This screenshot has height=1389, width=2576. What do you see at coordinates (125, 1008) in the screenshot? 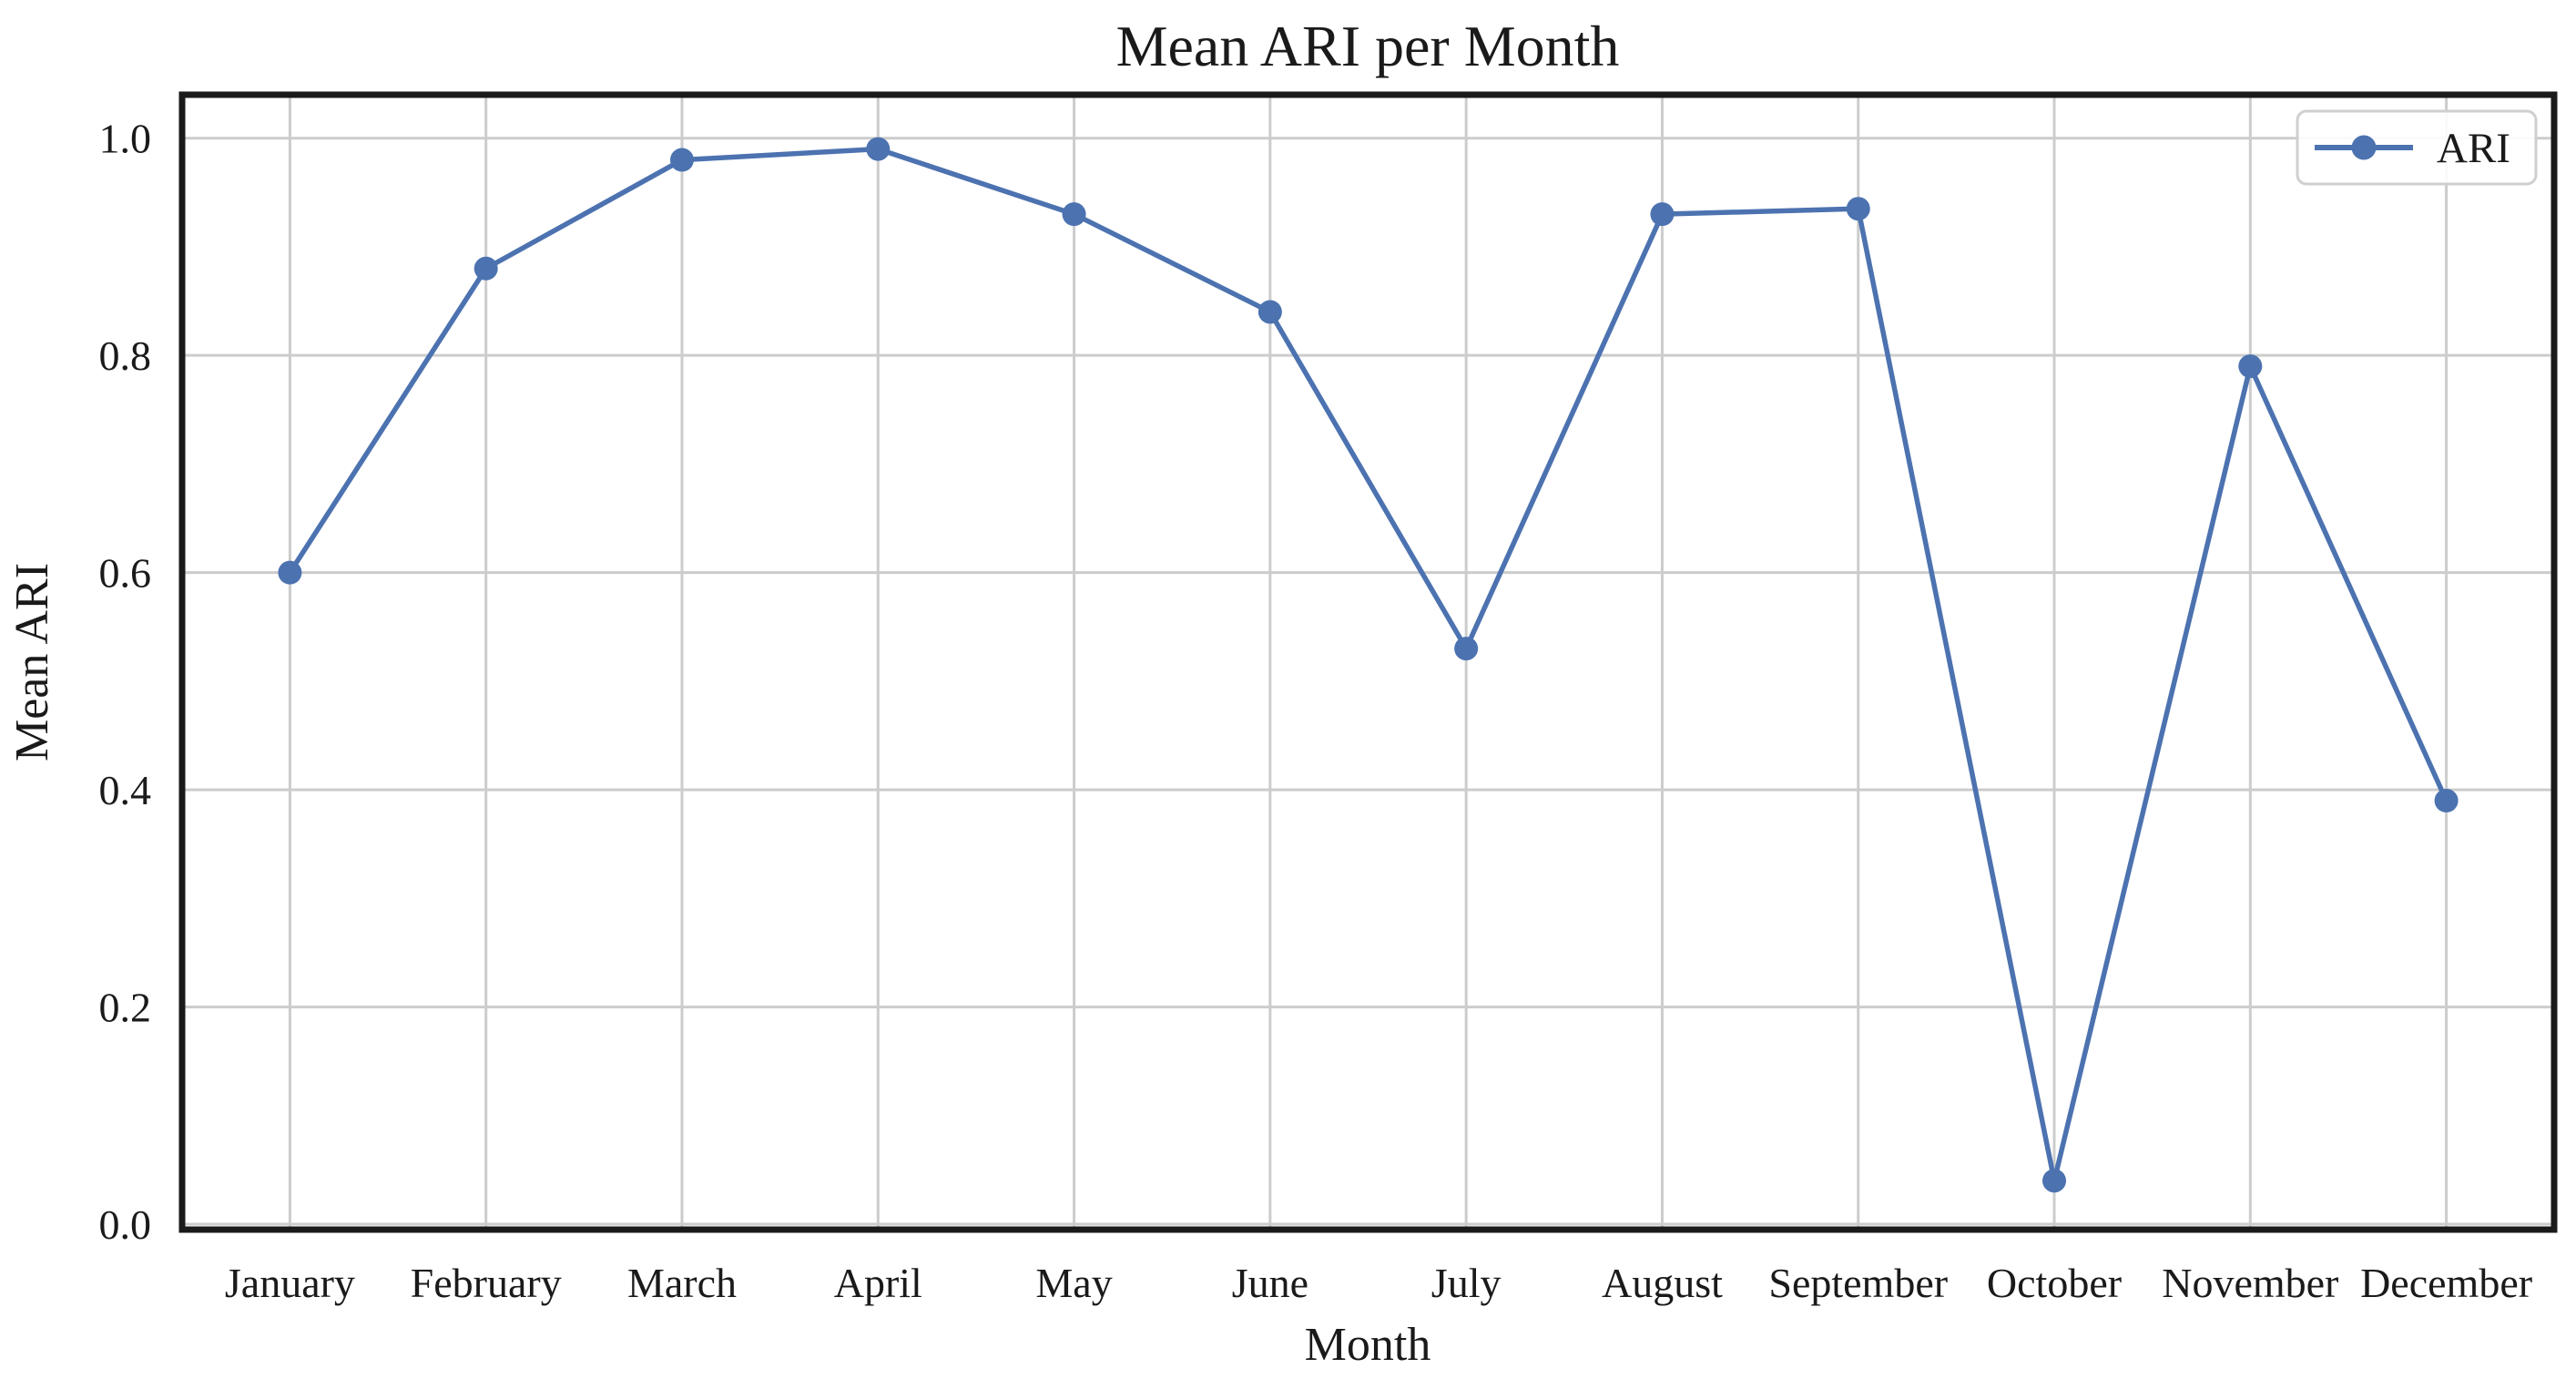
I see `y-tick-label: 0.2` at bounding box center [125, 1008].